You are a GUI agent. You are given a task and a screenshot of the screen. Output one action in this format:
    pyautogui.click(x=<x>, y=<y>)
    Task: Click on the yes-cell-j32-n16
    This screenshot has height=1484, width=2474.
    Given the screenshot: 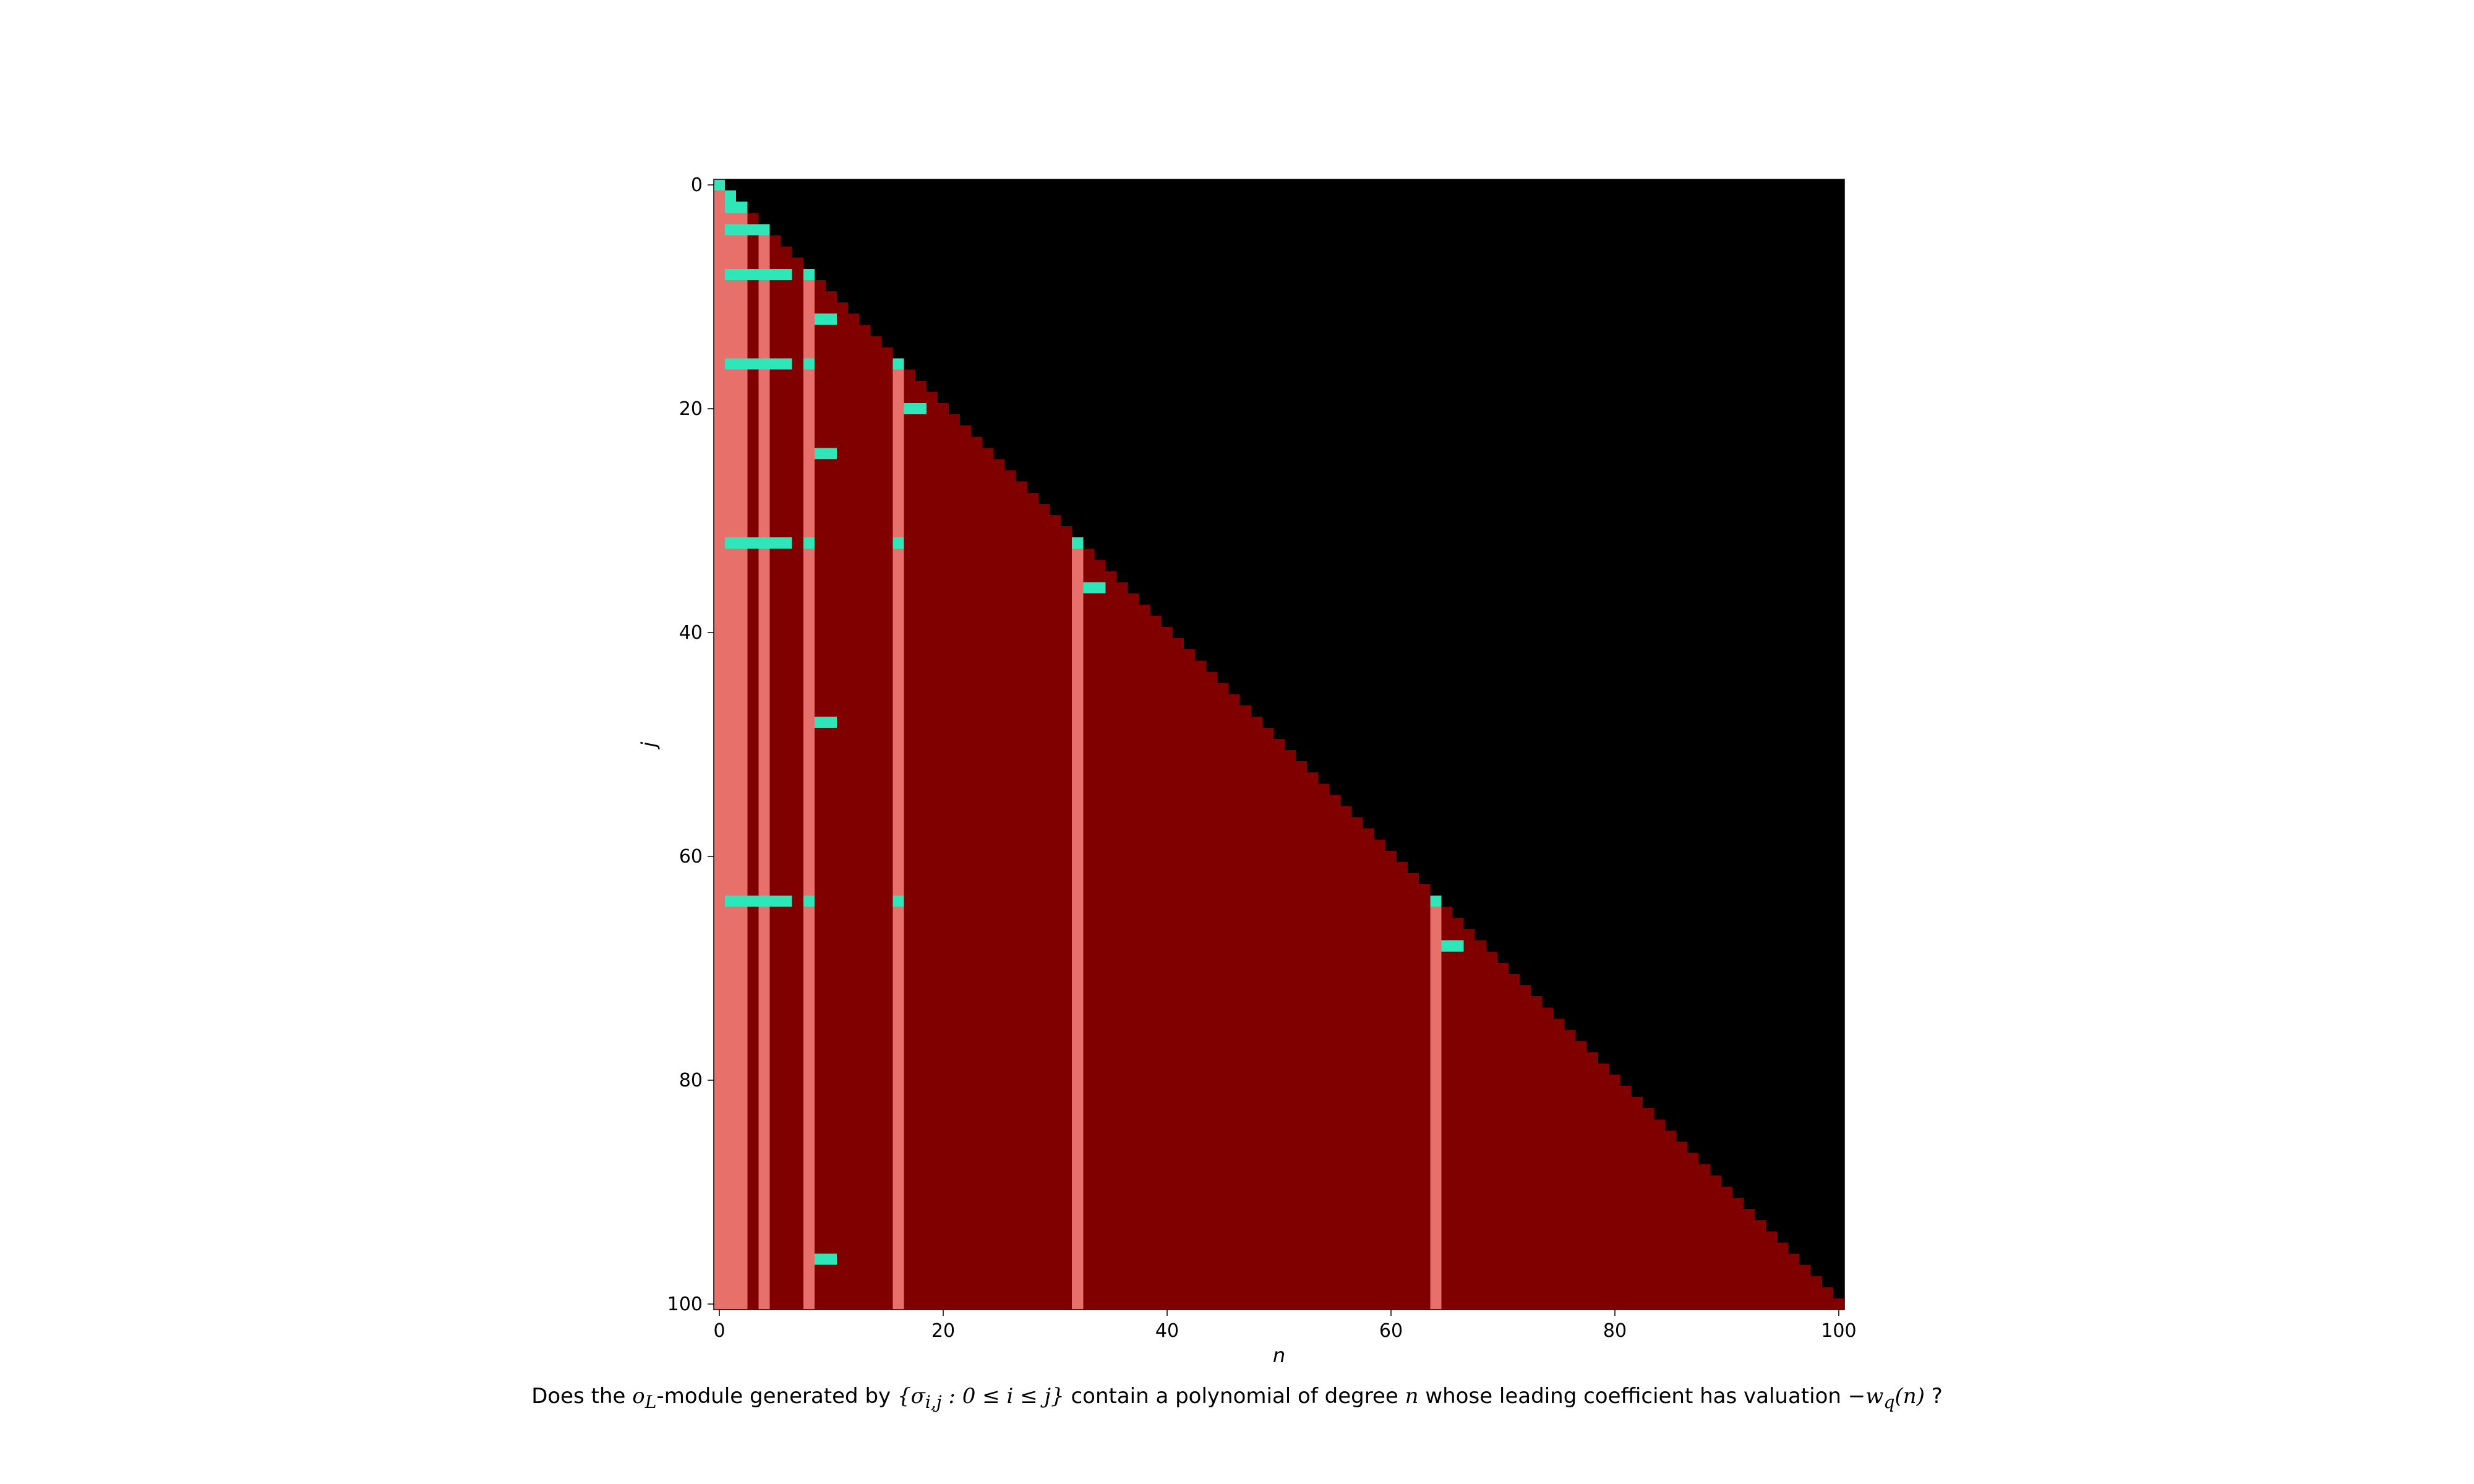 What is the action you would take?
    pyautogui.click(x=898, y=543)
    